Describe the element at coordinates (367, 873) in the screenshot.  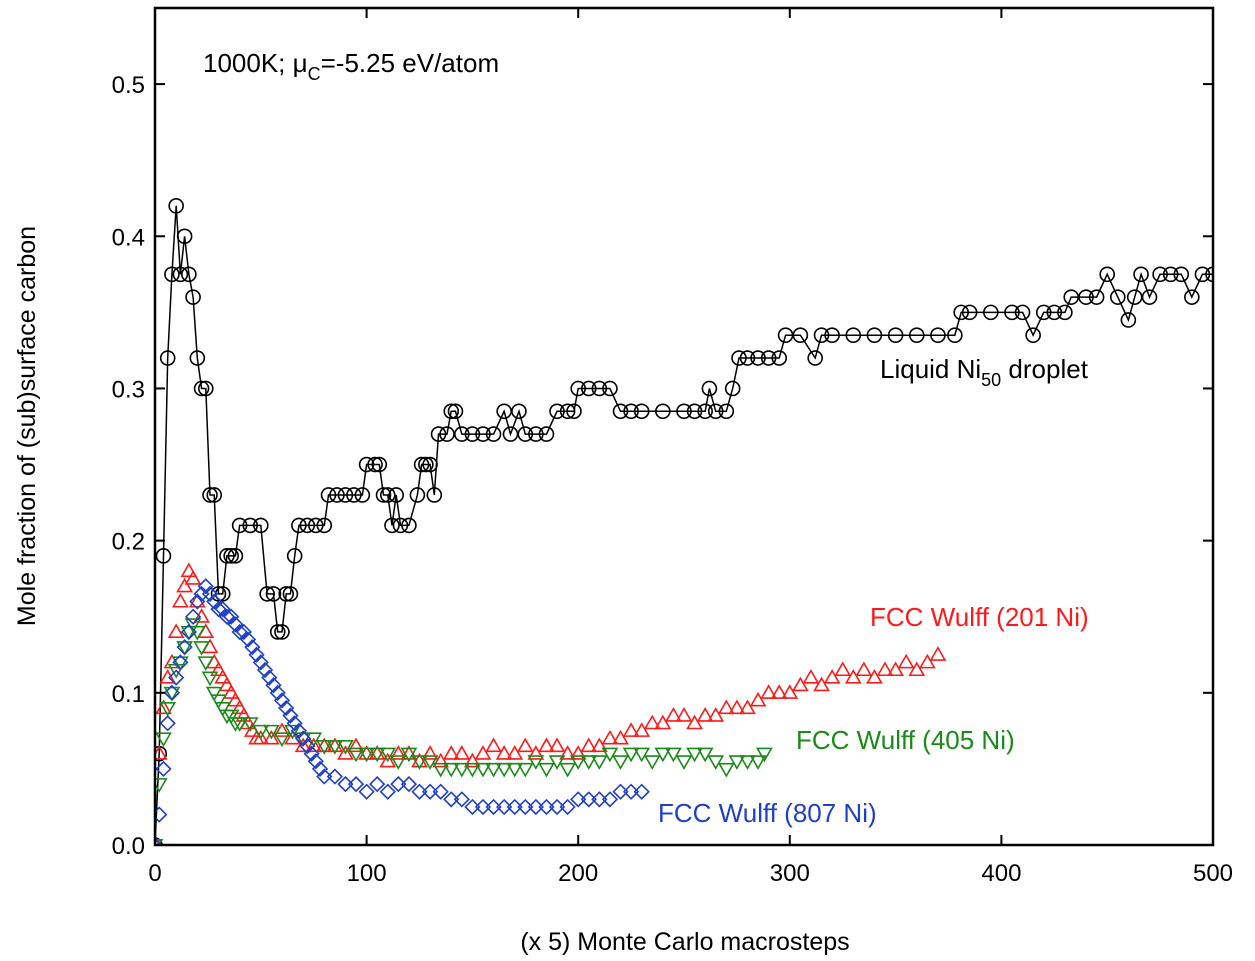
I see `x-tick-label: 100` at that location.